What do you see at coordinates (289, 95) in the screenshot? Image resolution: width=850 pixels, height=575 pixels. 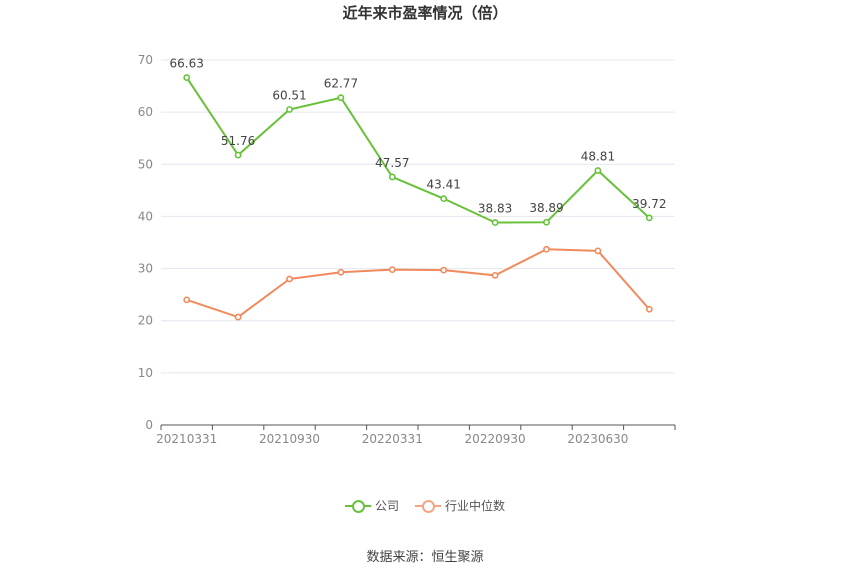 I see `data-label: 60.51` at bounding box center [289, 95].